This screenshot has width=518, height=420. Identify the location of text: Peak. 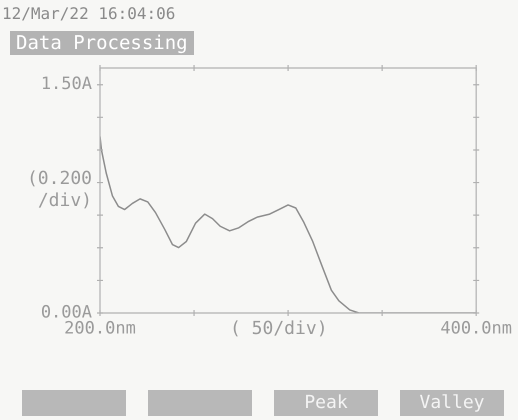
(326, 403).